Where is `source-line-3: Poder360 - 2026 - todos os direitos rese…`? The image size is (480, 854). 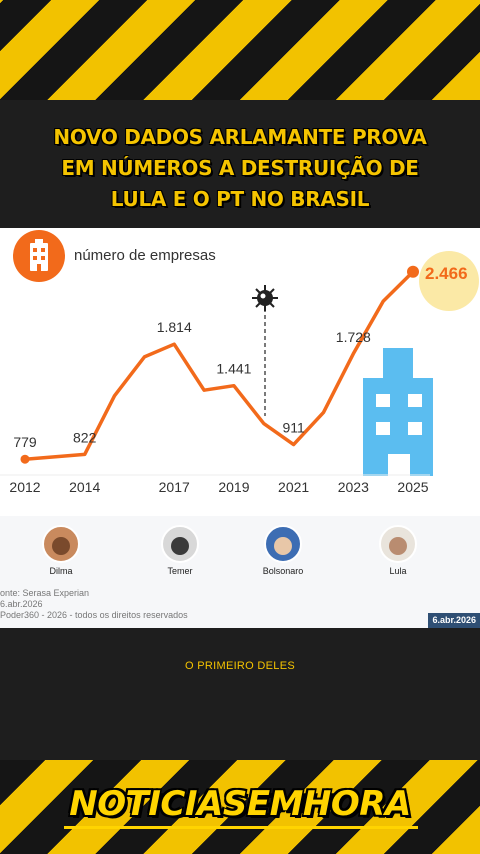
source-line-3: Poder360 - 2026 - todos os direitos rese… is located at coordinates (94, 615).